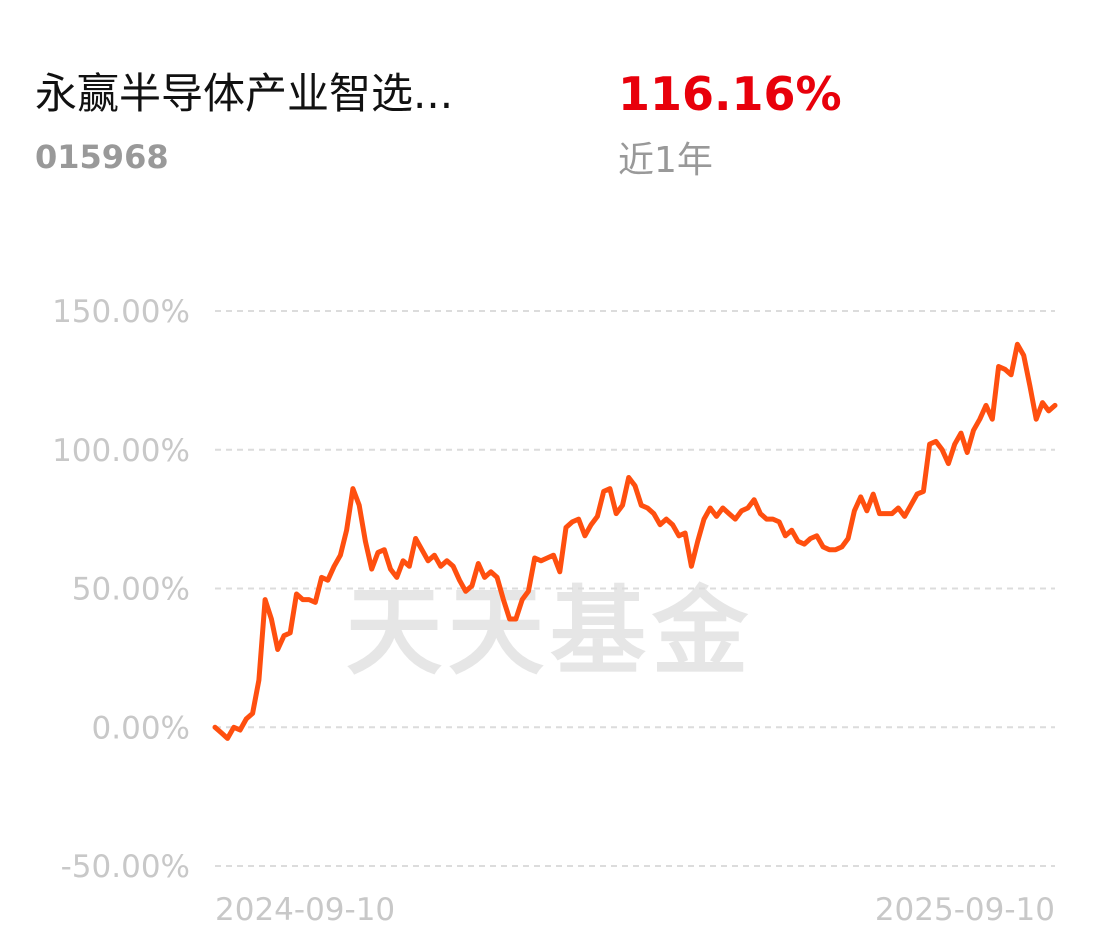  Describe the element at coordinates (102, 157) in the screenshot. I see `fund-code: 015968` at that location.